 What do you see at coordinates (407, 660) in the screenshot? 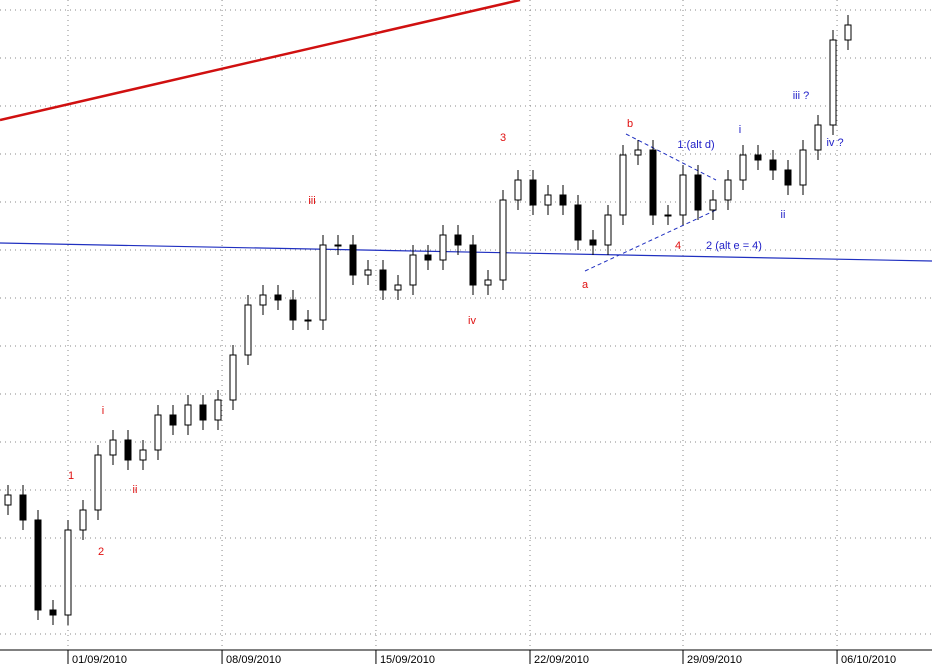
I see `x-tick-label: 15/09/2010` at bounding box center [407, 660].